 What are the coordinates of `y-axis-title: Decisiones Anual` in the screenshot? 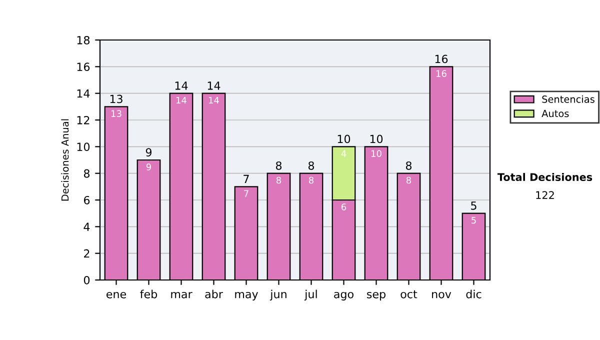 It's located at (65, 160).